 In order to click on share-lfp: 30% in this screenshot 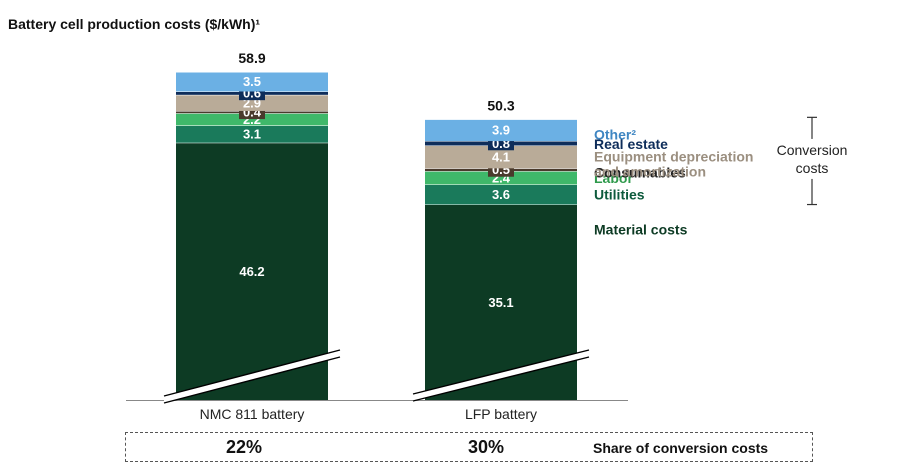, I will do `click(486, 447)`.